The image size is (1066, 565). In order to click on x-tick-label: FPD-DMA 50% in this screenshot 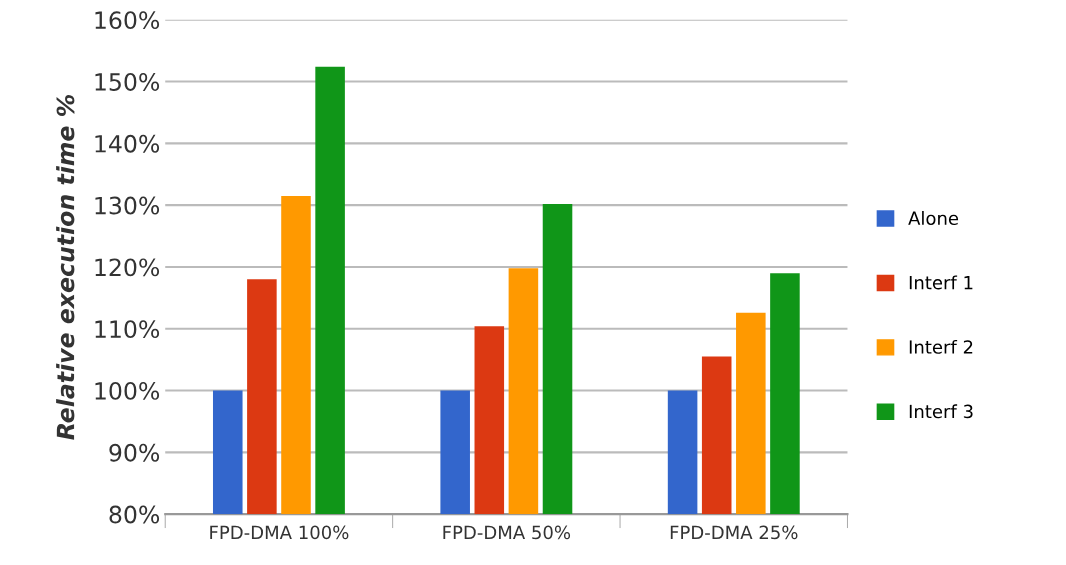, I will do `click(507, 532)`.